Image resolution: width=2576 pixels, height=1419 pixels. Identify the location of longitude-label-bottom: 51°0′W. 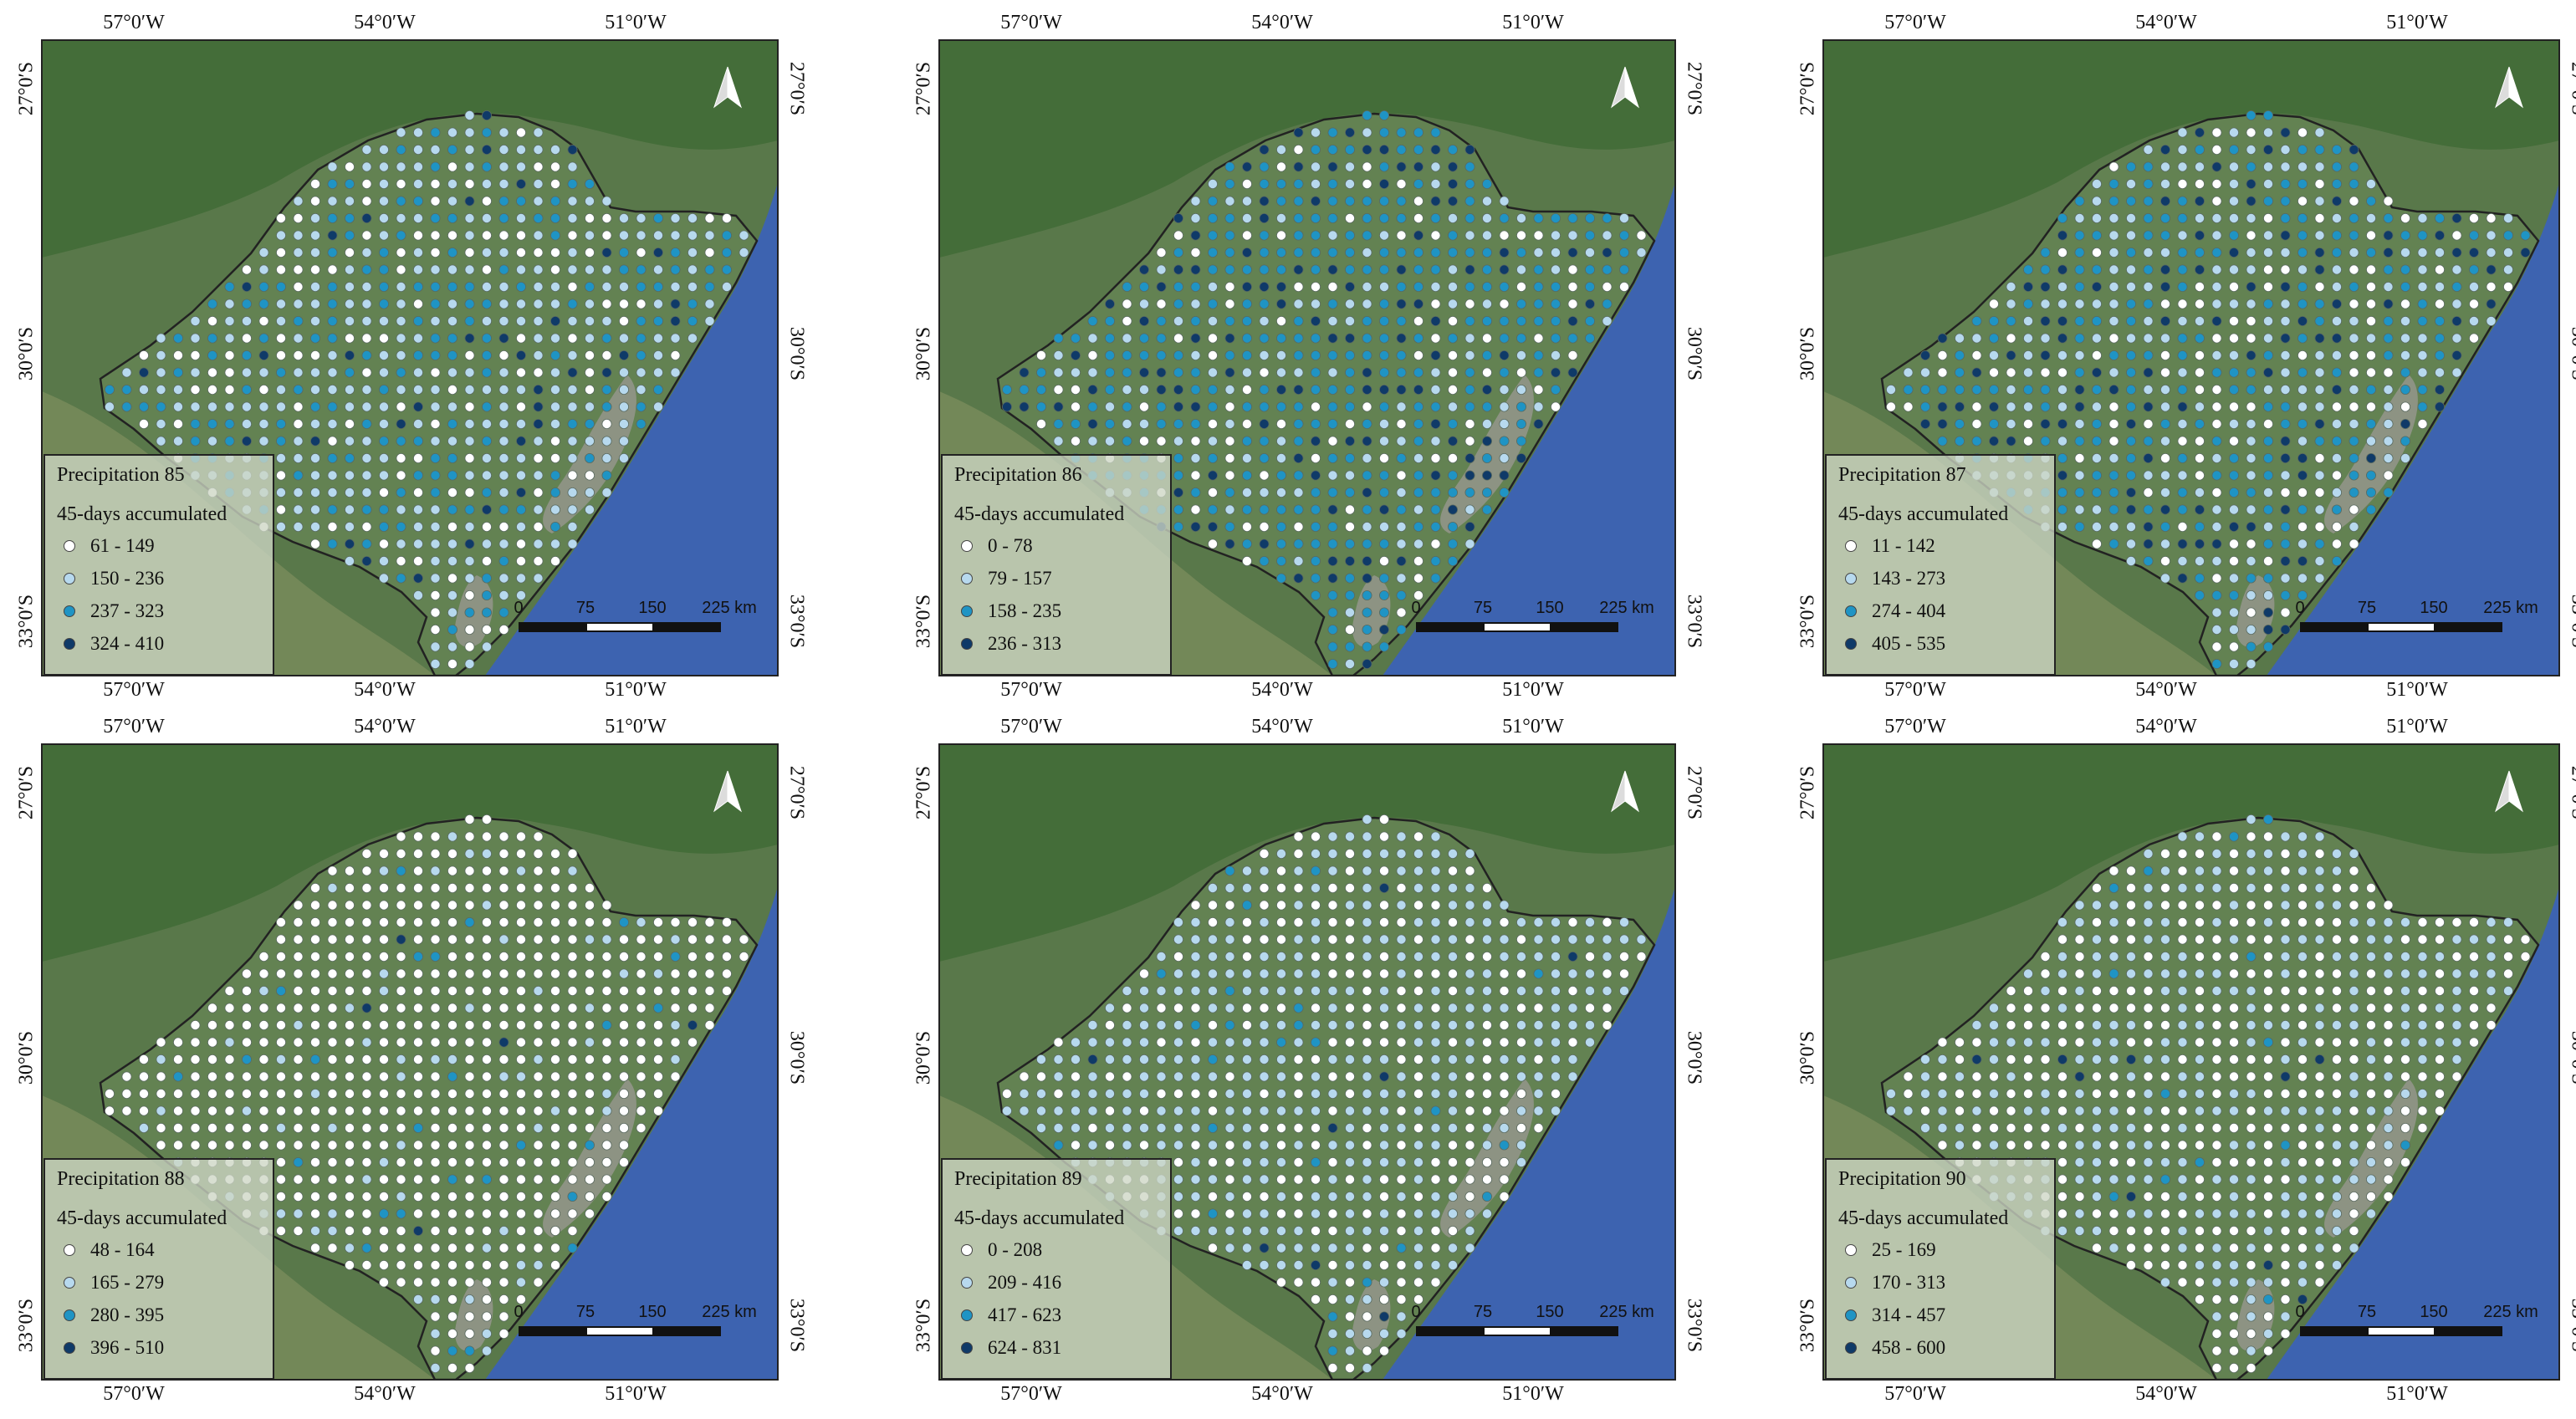
(636, 1394).